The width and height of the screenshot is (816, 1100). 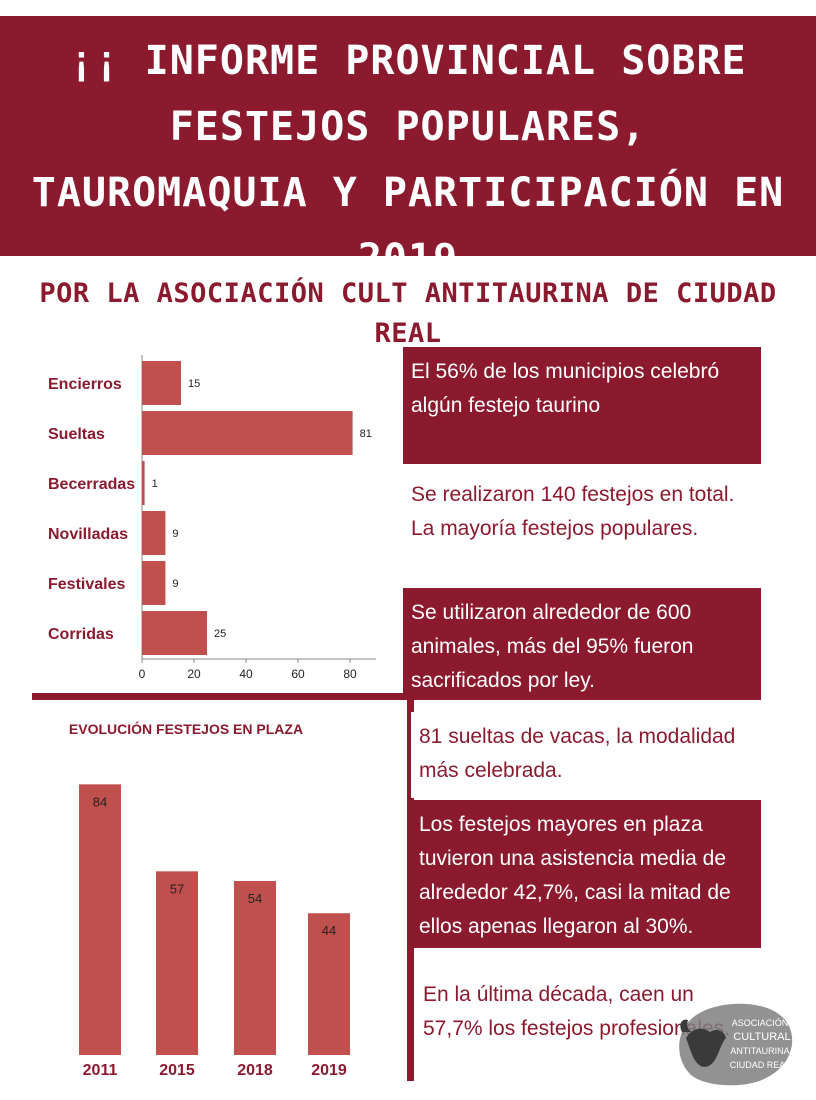 What do you see at coordinates (329, 1070) in the screenshot?
I see `category-label: 2019` at bounding box center [329, 1070].